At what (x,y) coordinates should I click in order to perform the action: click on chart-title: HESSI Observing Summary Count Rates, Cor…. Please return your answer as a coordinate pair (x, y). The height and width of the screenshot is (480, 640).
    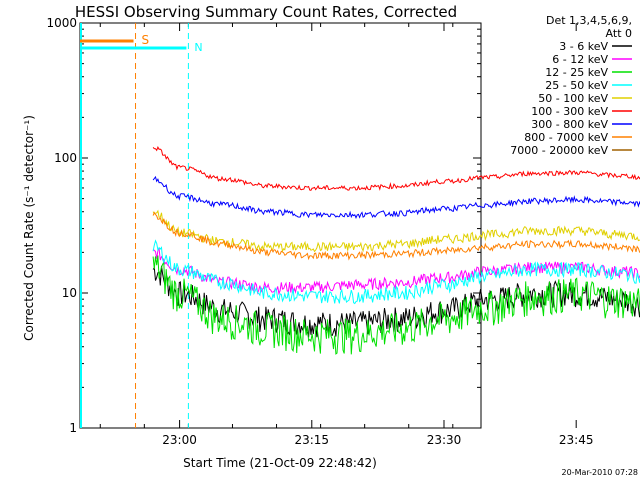
    Looking at the image, I should click on (266, 12).